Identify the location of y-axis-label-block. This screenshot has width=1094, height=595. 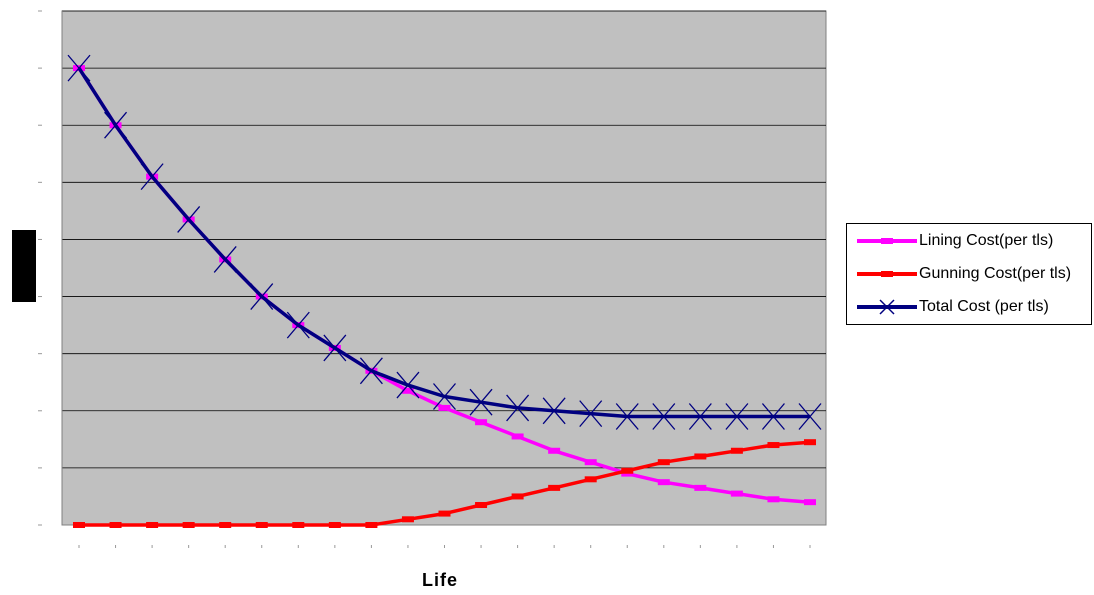
(24, 266).